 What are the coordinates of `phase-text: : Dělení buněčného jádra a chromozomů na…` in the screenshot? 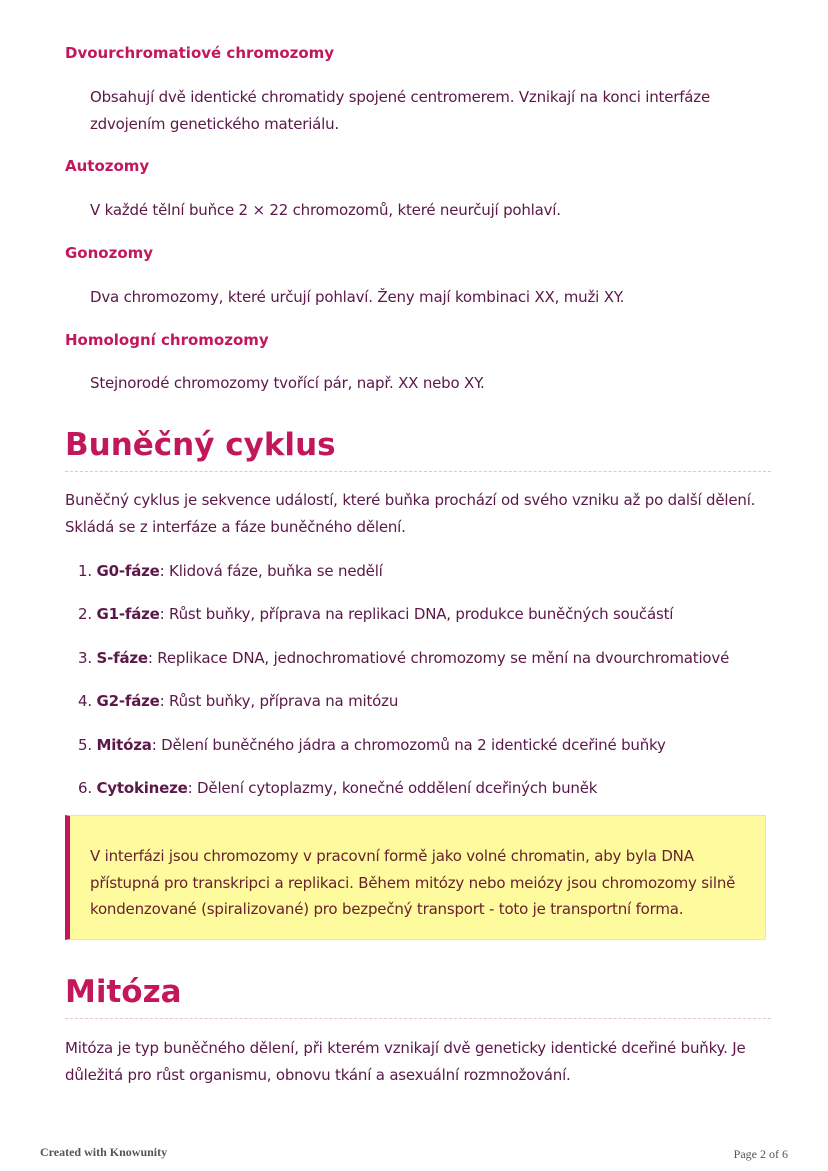 It's located at (408, 745).